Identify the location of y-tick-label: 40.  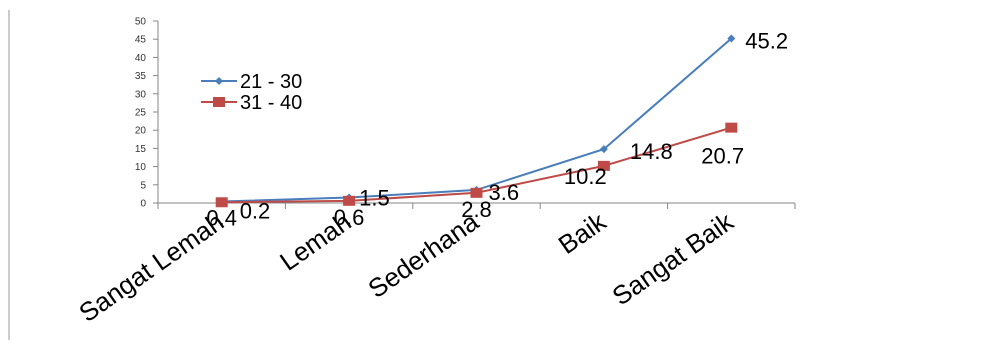
(141, 58).